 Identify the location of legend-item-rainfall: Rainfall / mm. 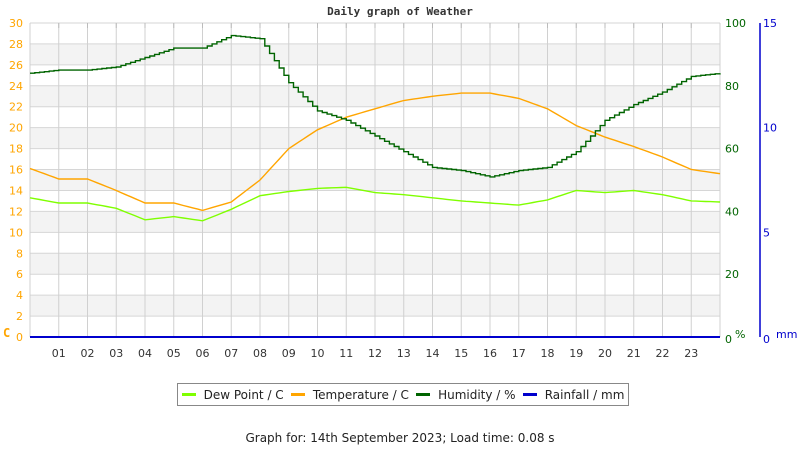
(573, 394).